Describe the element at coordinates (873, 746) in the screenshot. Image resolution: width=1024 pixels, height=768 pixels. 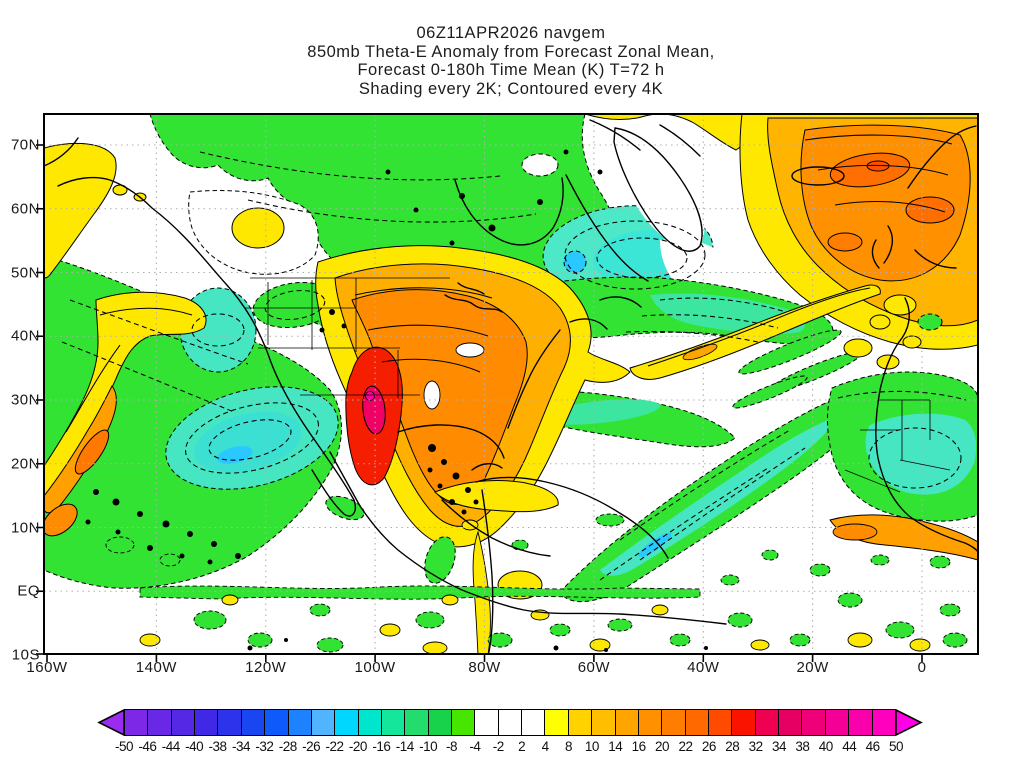
I see `colorbar-level-label: 46` at that location.